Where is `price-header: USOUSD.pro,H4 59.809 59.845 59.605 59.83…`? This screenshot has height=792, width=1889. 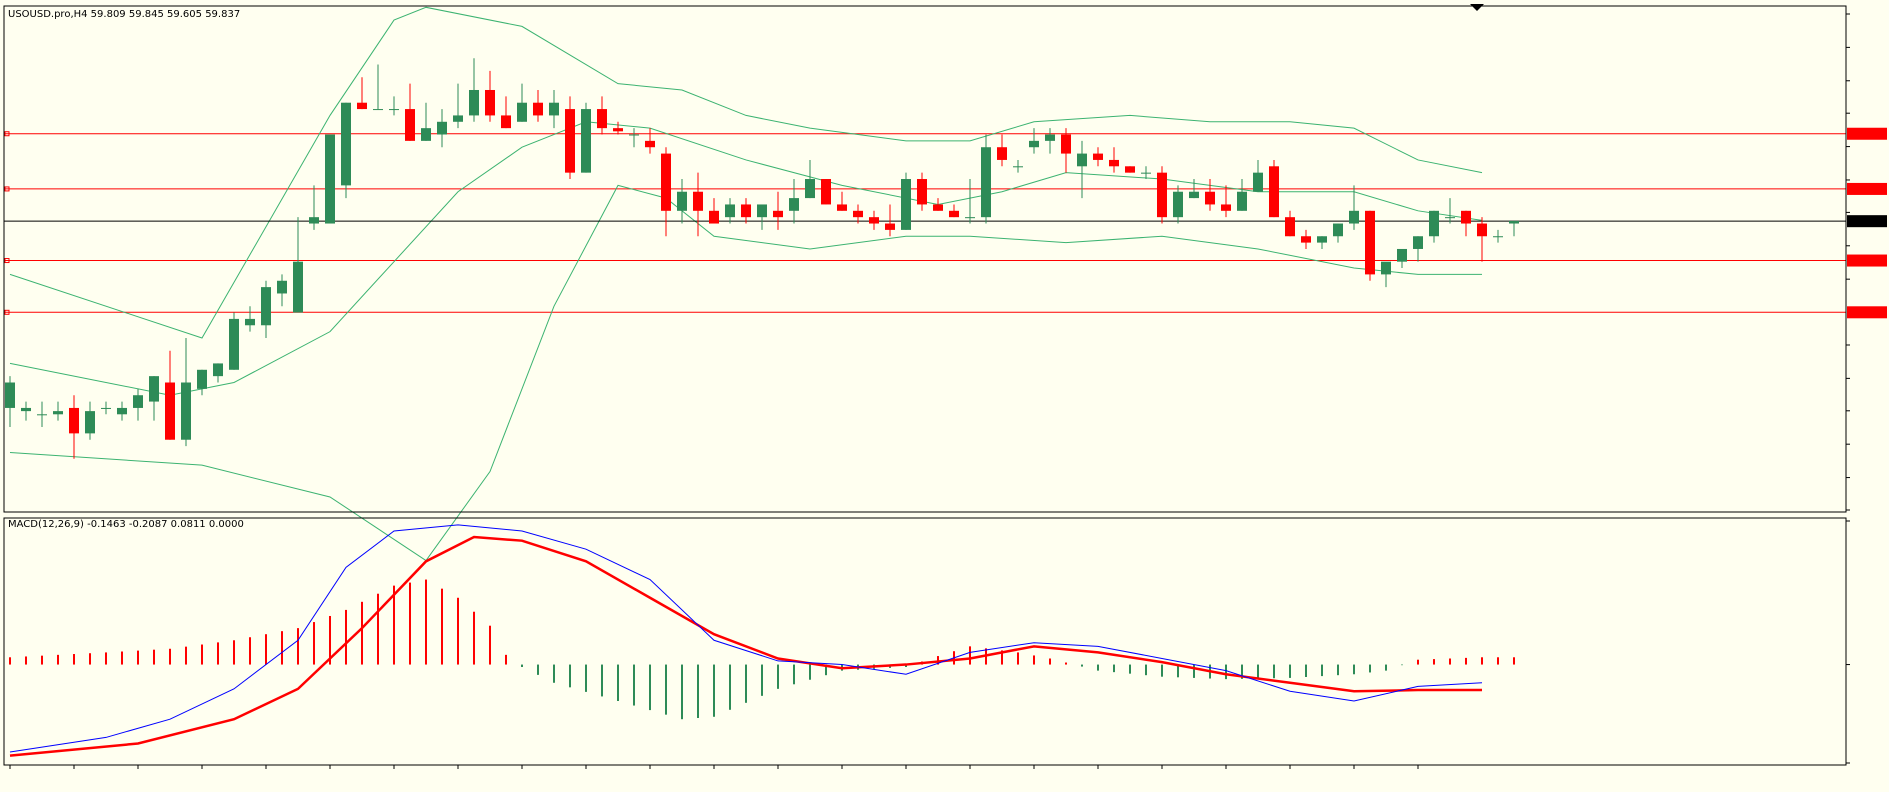
price-header: USOUSD.pro,H4 59.809 59.845 59.605 59.83… is located at coordinates (124, 14).